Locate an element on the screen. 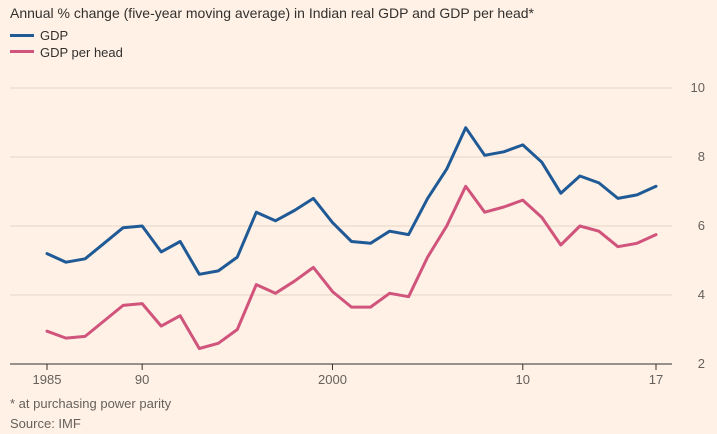 This screenshot has height=434, width=717. legend-label-gdp-per-head: GDP per head is located at coordinates (81, 52).